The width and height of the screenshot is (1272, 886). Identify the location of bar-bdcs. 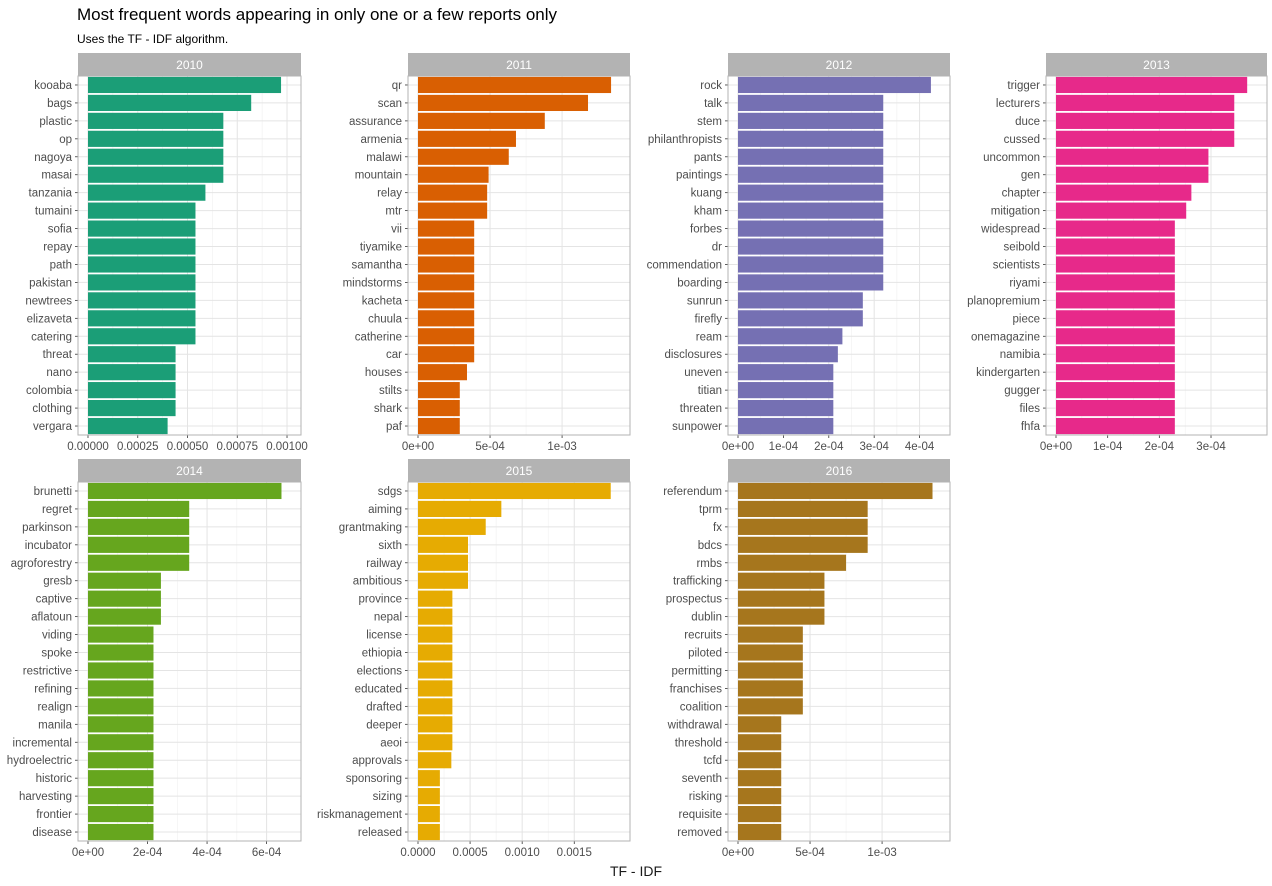
(803, 544).